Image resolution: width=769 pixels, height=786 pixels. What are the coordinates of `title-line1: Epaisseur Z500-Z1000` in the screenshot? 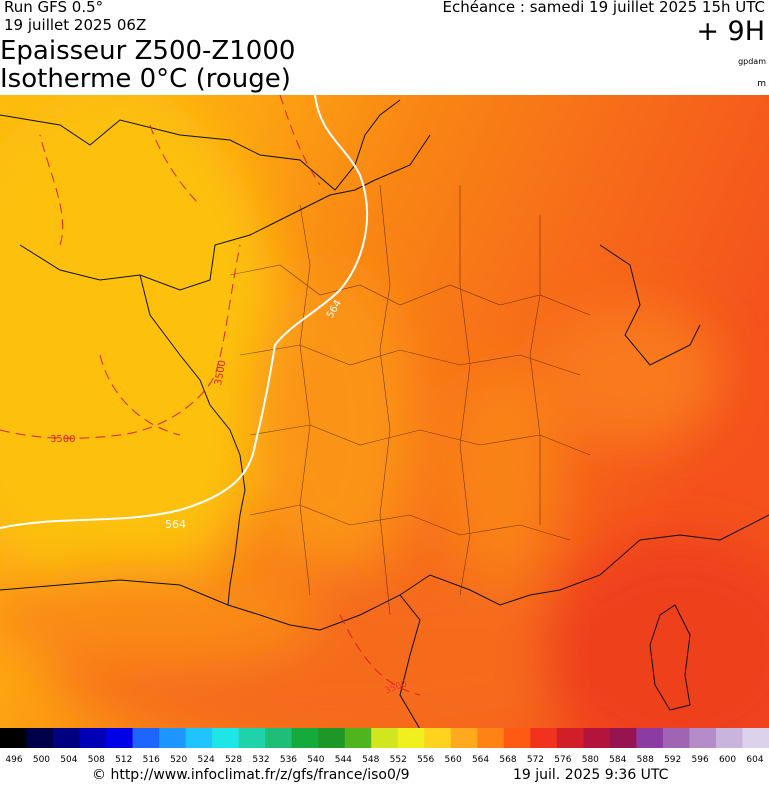 It's located at (148, 51).